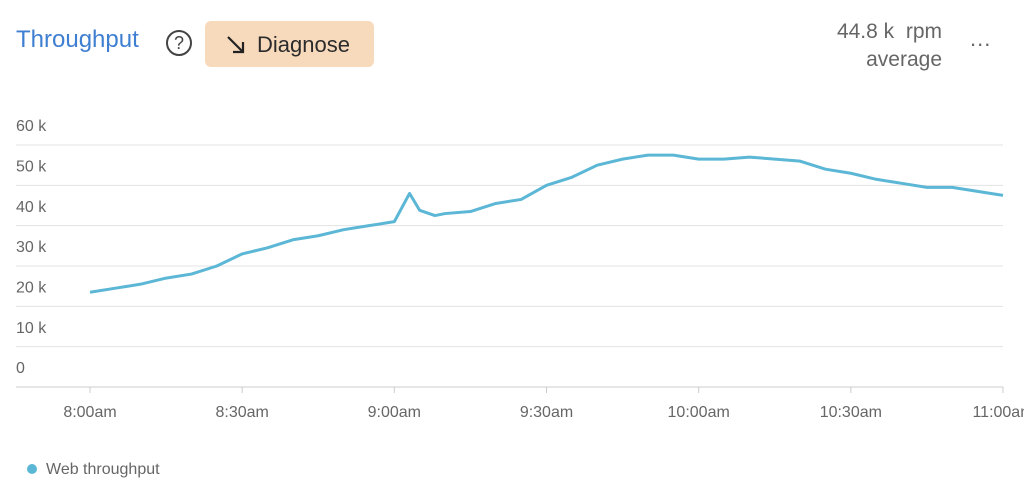 The image size is (1024, 496). I want to click on y-tick-label: 40 k, so click(31, 207).